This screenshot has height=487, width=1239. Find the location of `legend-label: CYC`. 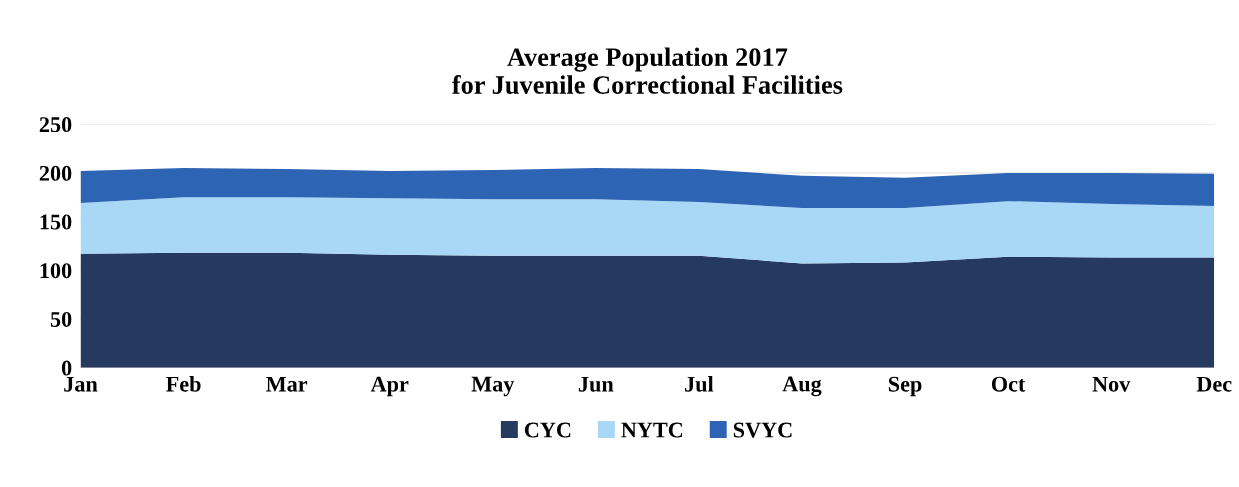

legend-label: CYC is located at coordinates (547, 430).